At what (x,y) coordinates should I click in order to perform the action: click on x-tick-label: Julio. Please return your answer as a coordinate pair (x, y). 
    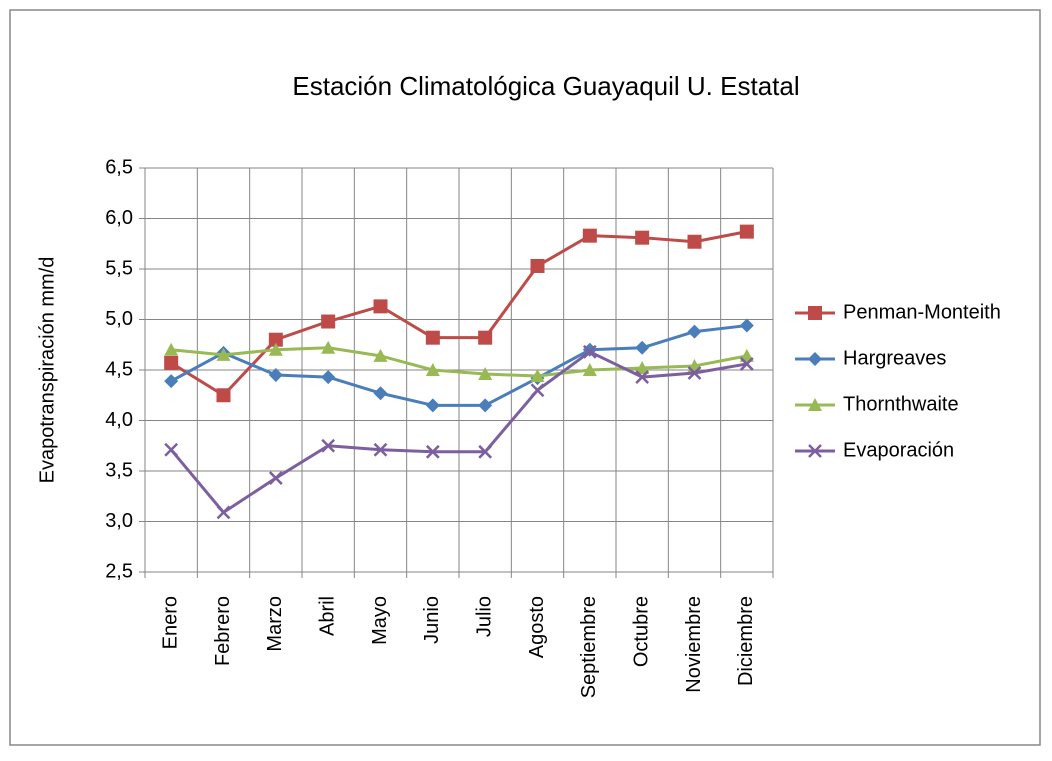
    Looking at the image, I should click on (484, 616).